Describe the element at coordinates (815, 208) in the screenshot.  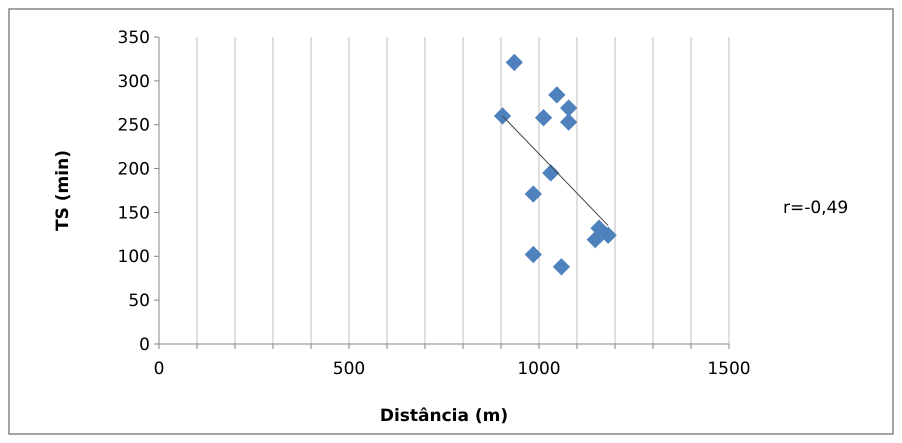
I see `text: r=-0,49` at that location.